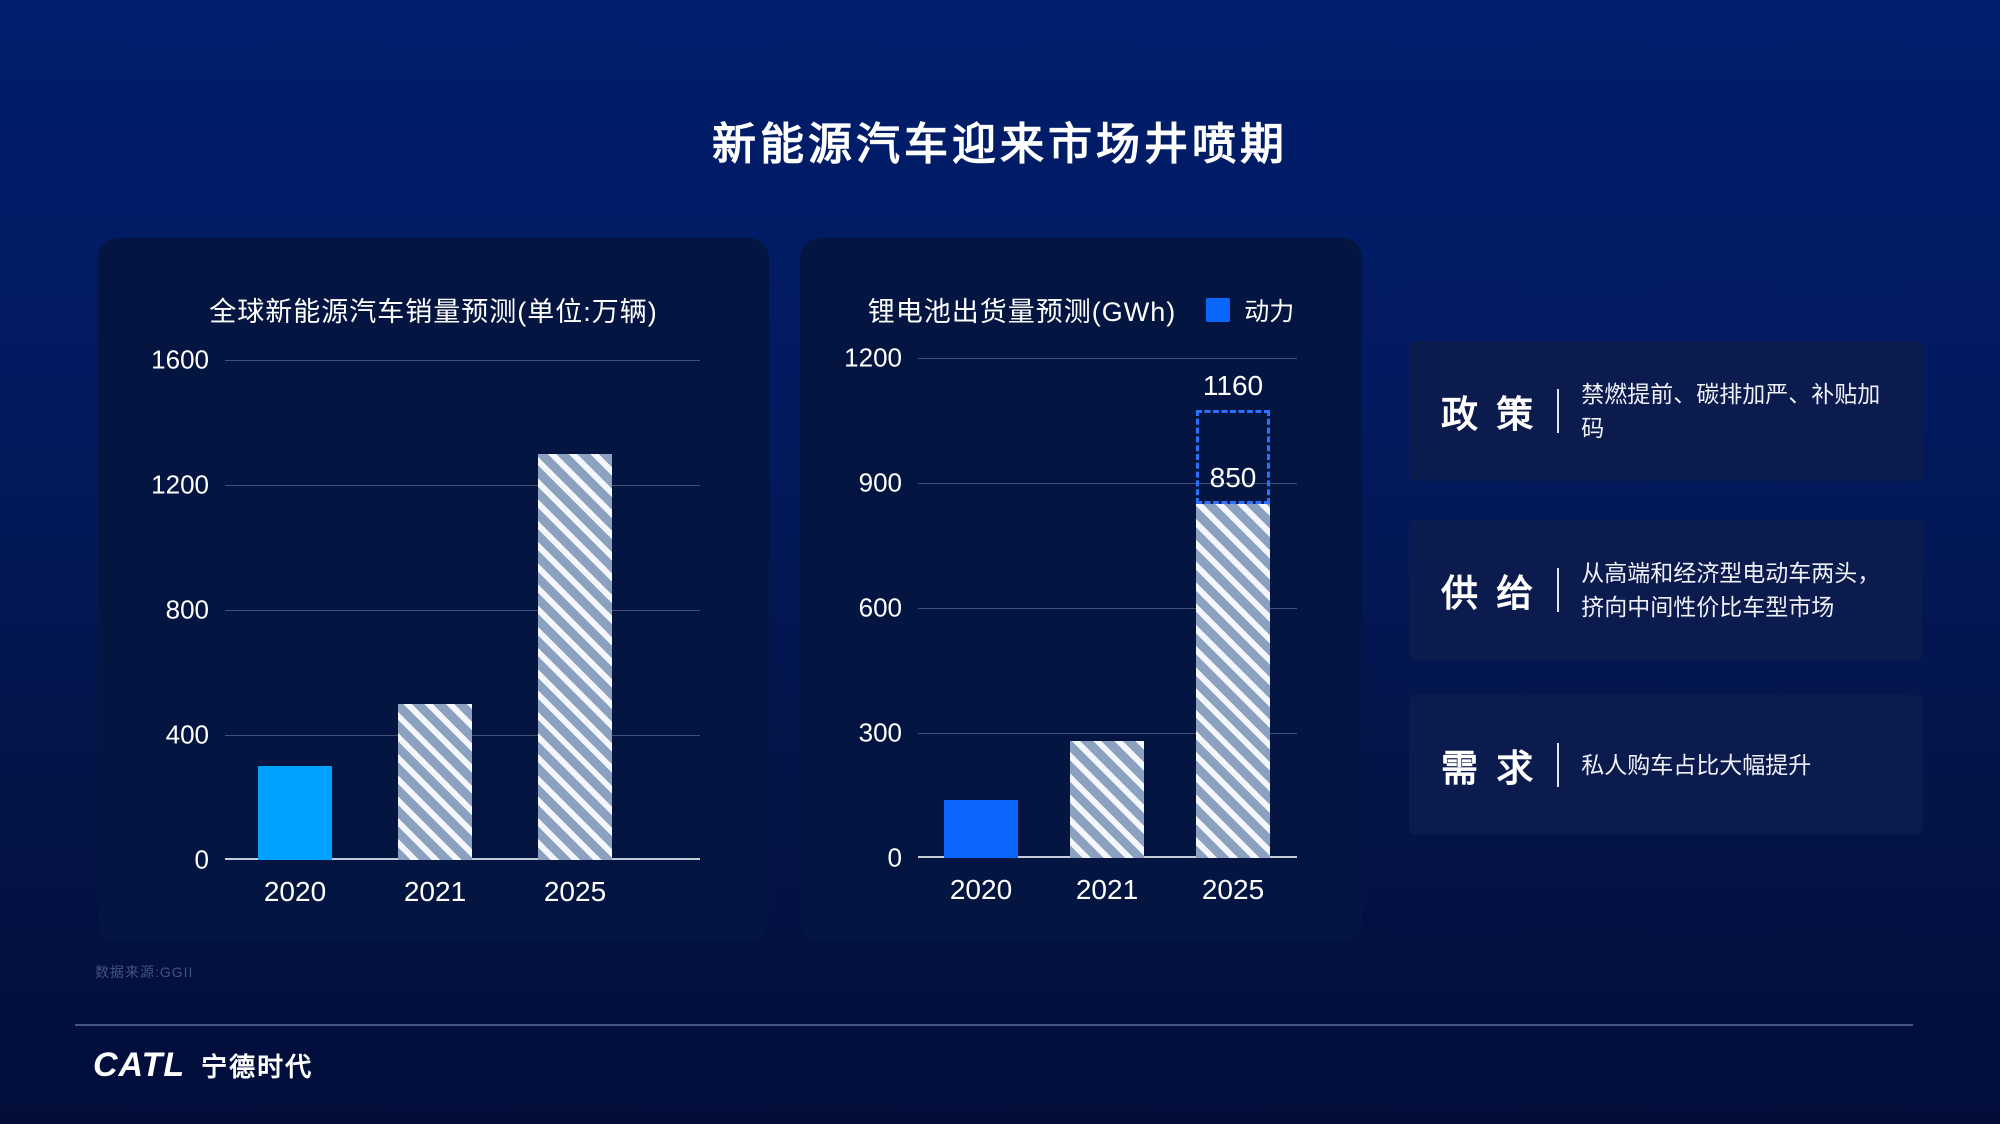 This screenshot has height=1124, width=2000. I want to click on y-axis-tick-label: 900, so click(880, 482).